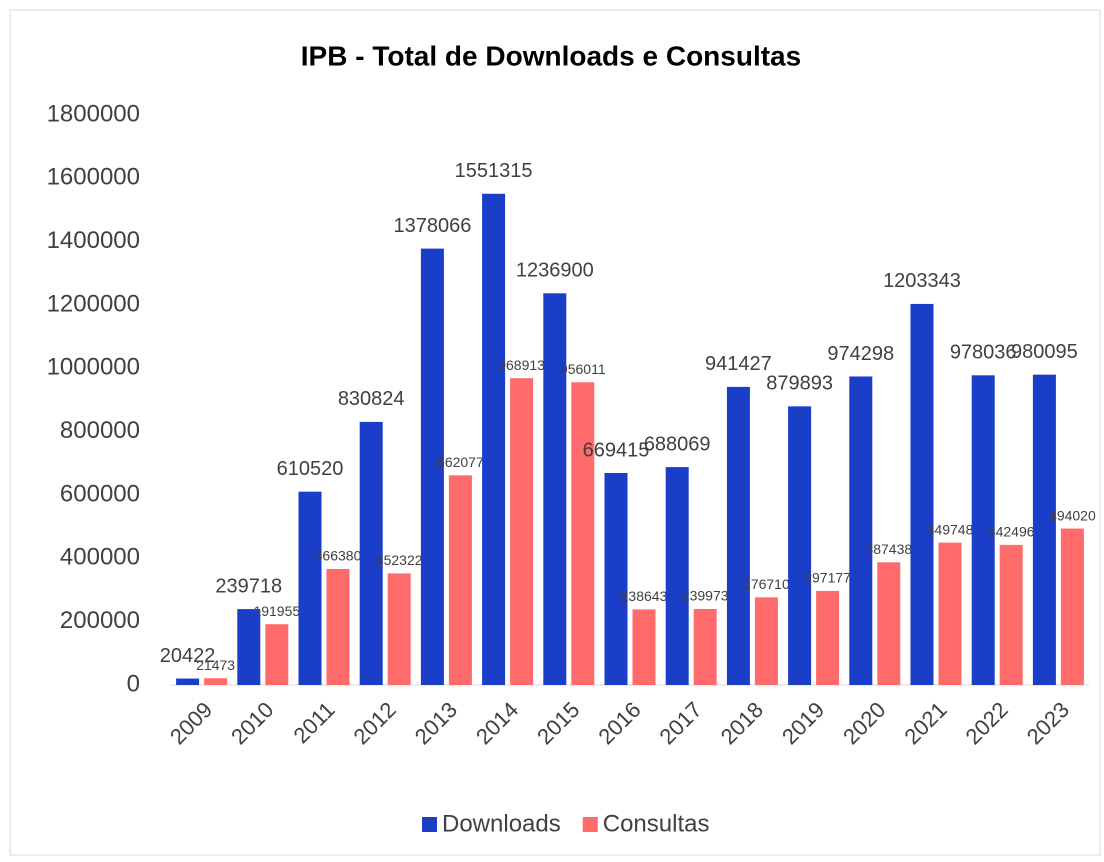 The width and height of the screenshot is (1104, 862). I want to click on legend-label: Downloads, so click(501, 823).